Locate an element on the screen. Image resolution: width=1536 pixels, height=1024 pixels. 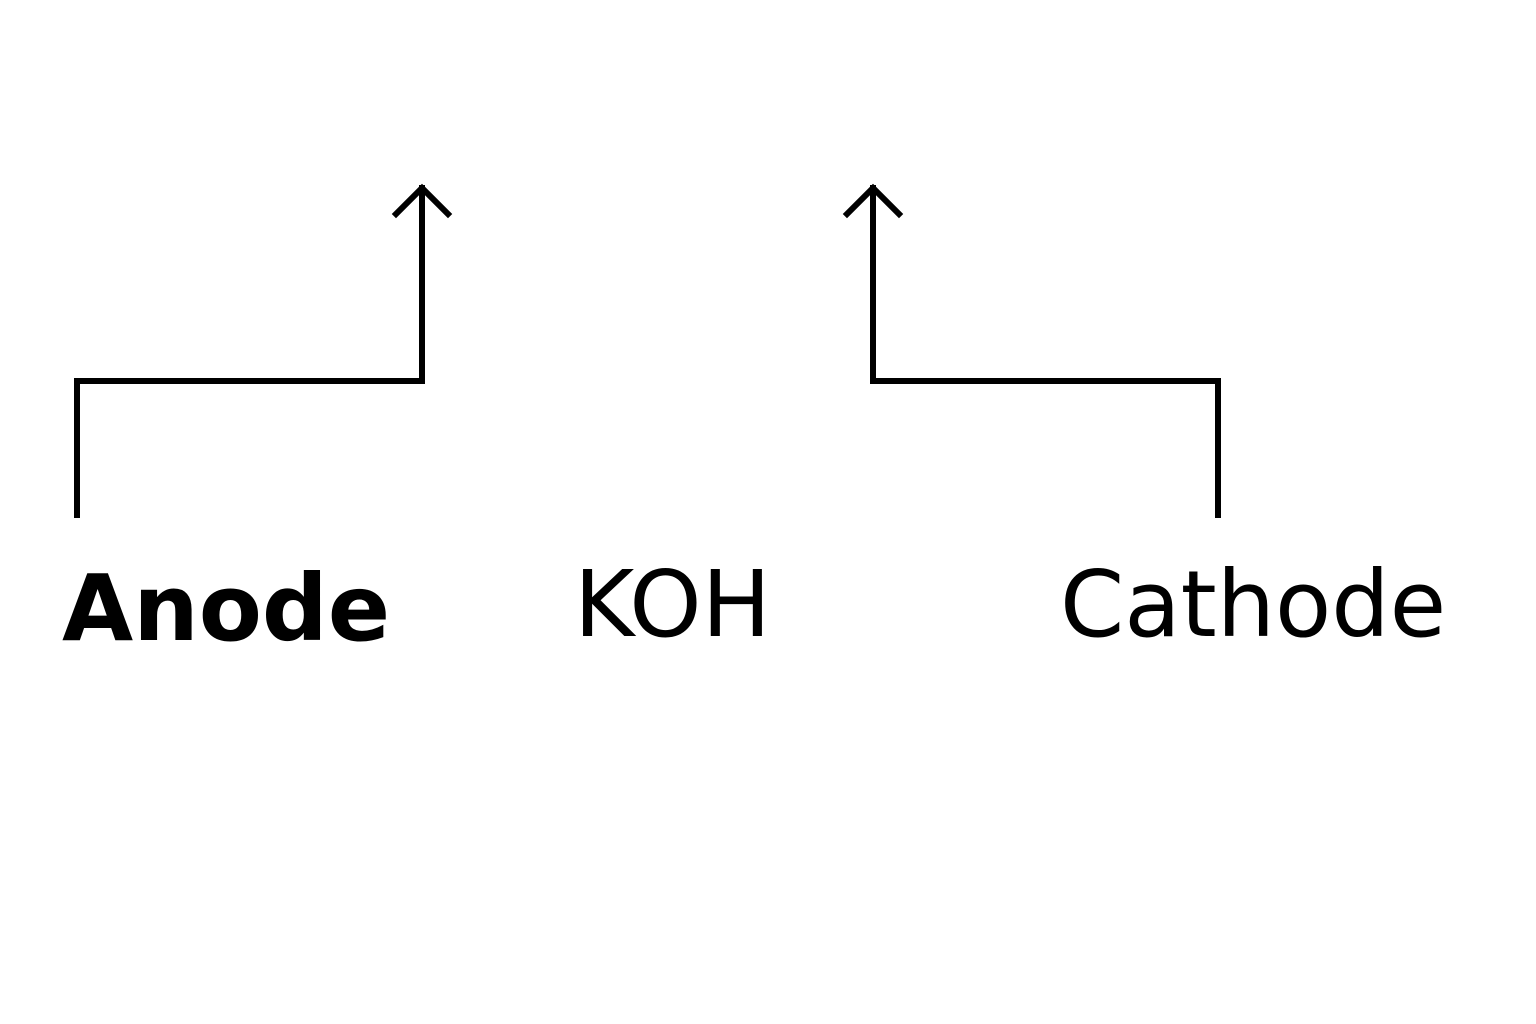
anode-label: Anode is located at coordinates (226, 608).